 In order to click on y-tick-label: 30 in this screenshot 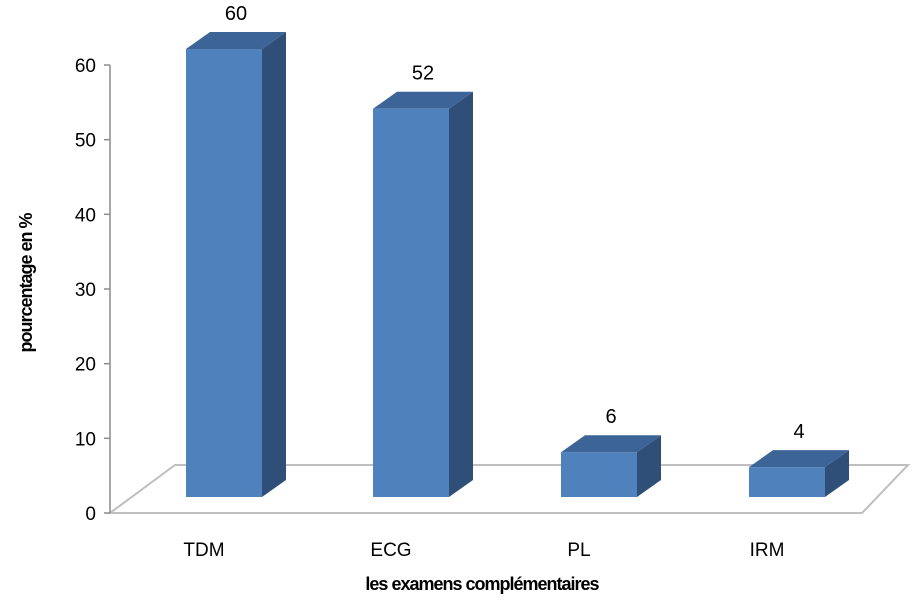, I will do `click(85, 290)`.